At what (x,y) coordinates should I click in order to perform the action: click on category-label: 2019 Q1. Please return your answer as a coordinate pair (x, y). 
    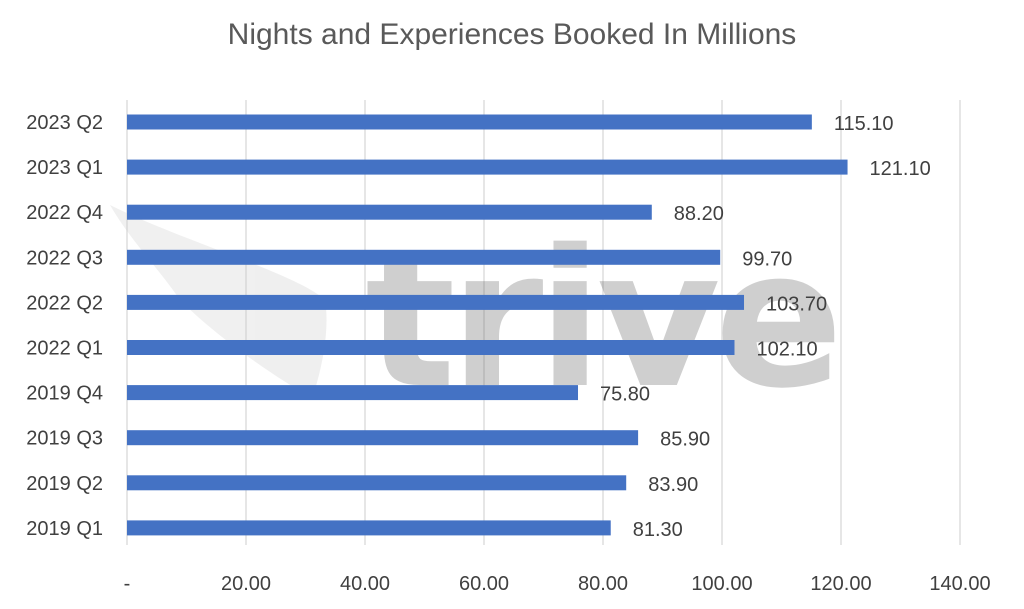
    Looking at the image, I should click on (64, 529).